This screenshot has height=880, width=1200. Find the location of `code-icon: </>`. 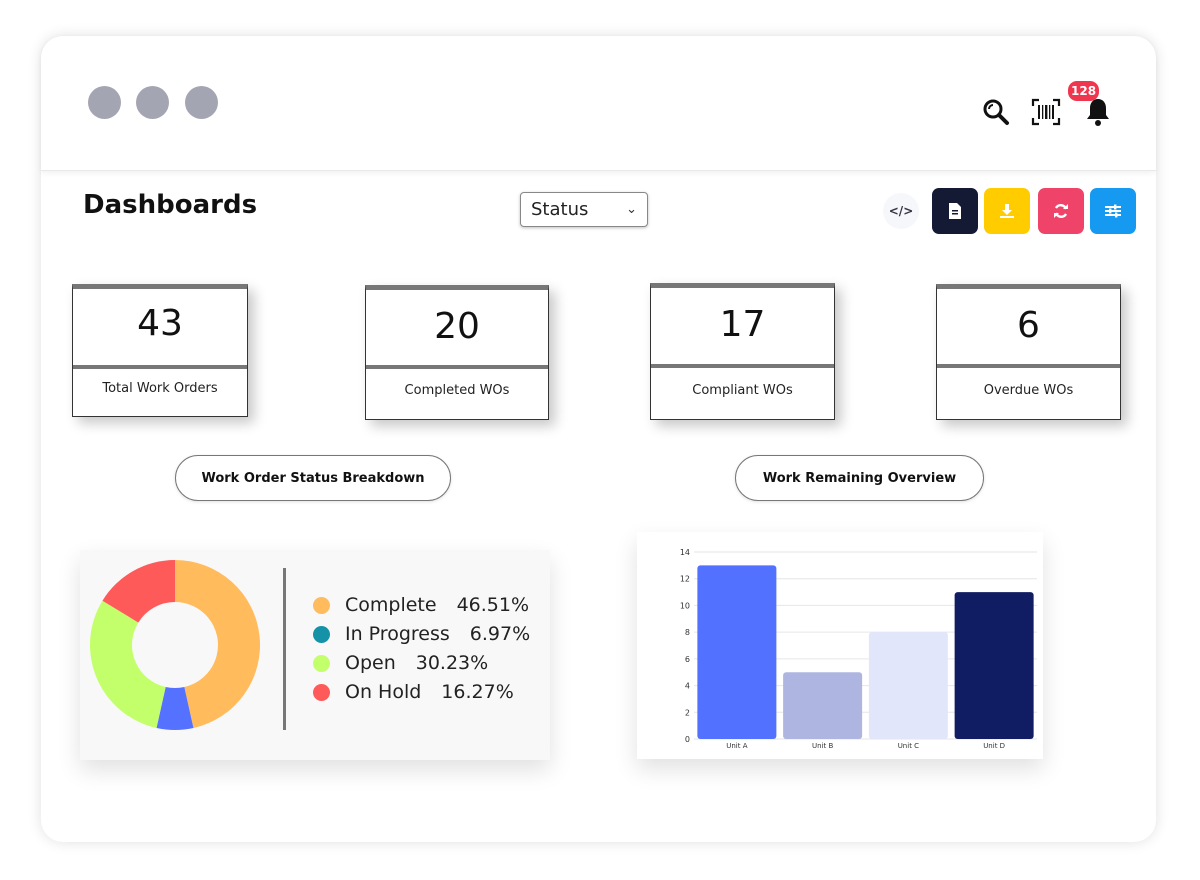

code-icon: </> is located at coordinates (901, 211).